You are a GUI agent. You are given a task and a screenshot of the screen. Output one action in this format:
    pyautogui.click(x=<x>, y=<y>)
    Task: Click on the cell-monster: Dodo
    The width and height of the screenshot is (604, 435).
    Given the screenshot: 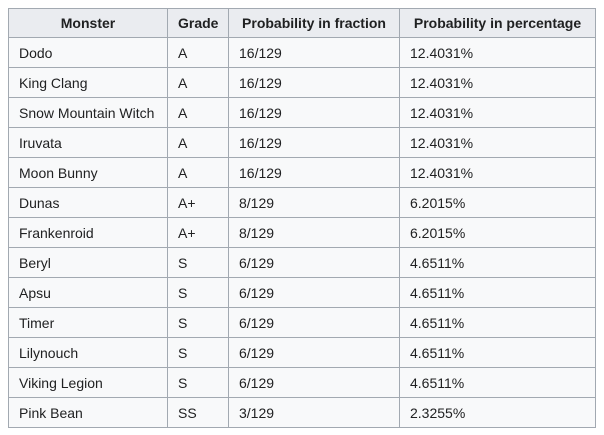 What is the action you would take?
    pyautogui.click(x=88, y=52)
    